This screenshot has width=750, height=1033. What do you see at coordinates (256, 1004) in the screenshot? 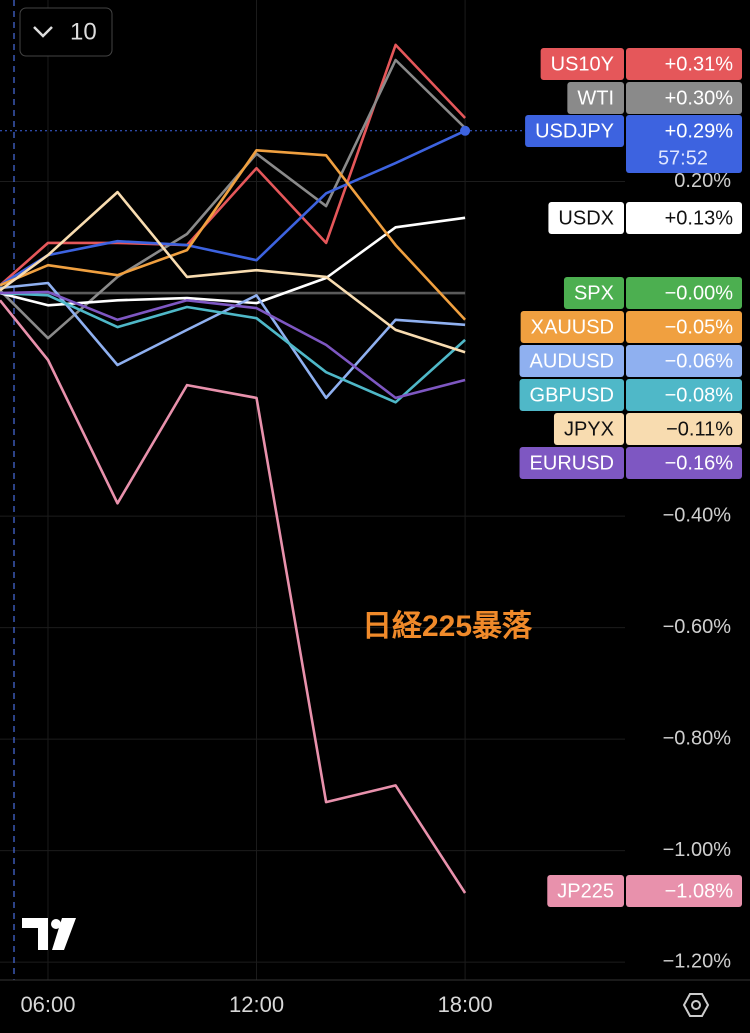
I see `x-tick-label: 12:00` at bounding box center [256, 1004].